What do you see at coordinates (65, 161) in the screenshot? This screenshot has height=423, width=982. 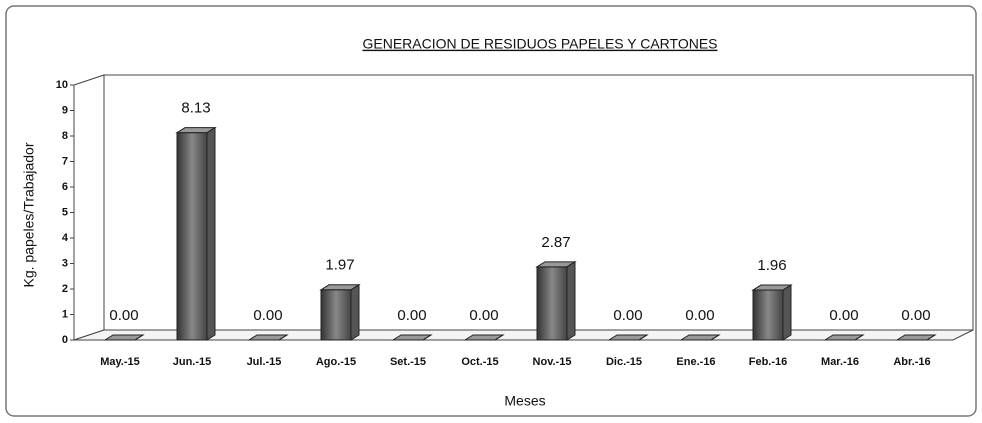 I see `y-tick-label: 7` at bounding box center [65, 161].